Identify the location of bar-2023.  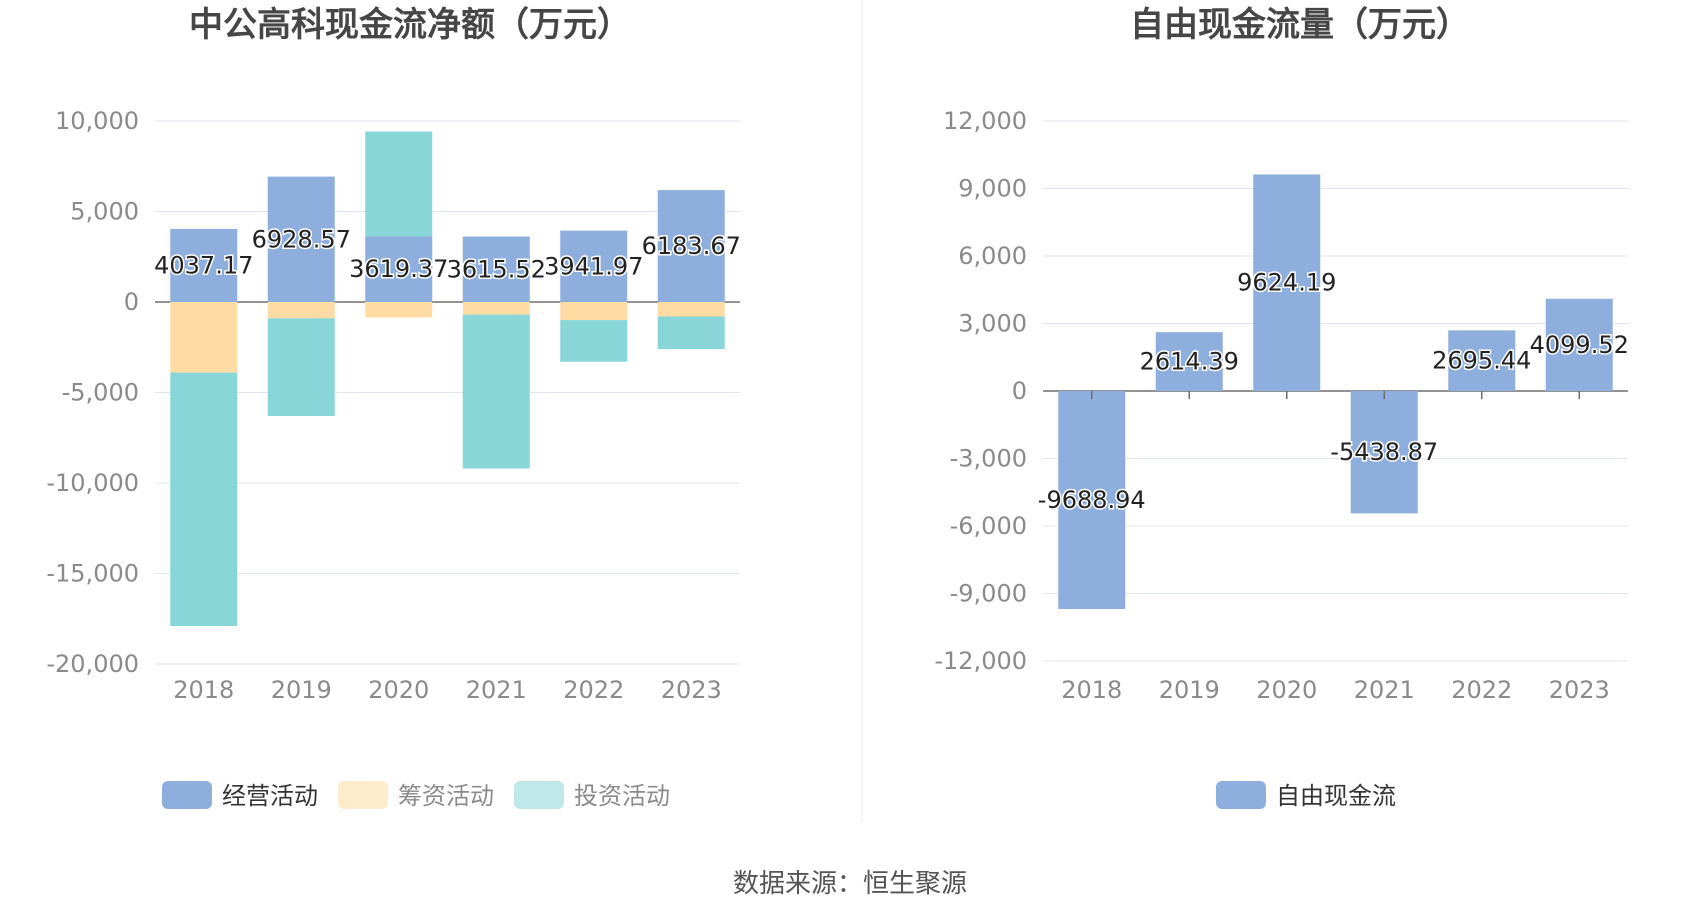
(1579, 344).